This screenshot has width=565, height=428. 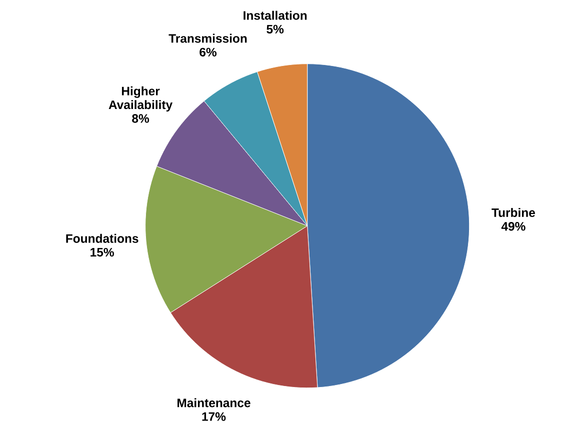 I want to click on data-label: 15%, so click(x=102, y=252).